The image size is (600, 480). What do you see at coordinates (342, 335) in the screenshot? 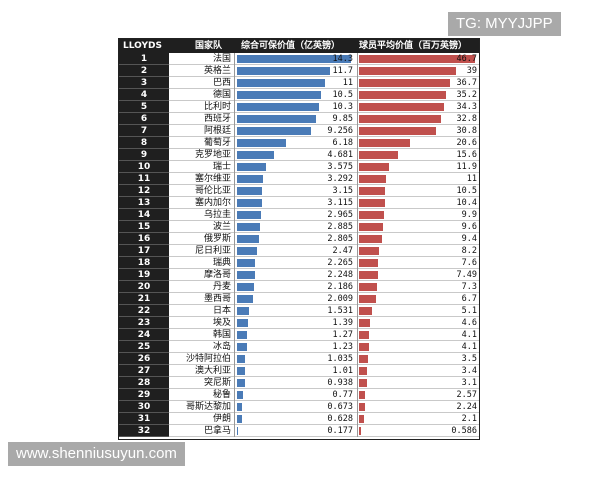
I see `value-series-a: 1.27` at bounding box center [342, 335].